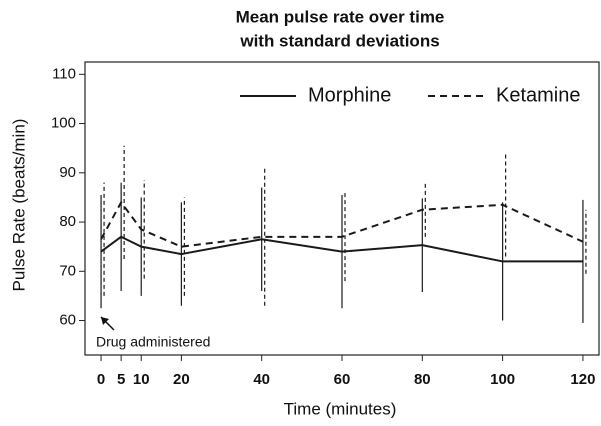 This screenshot has width=601, height=426. I want to click on y-tick-label: 100, so click(63, 123).